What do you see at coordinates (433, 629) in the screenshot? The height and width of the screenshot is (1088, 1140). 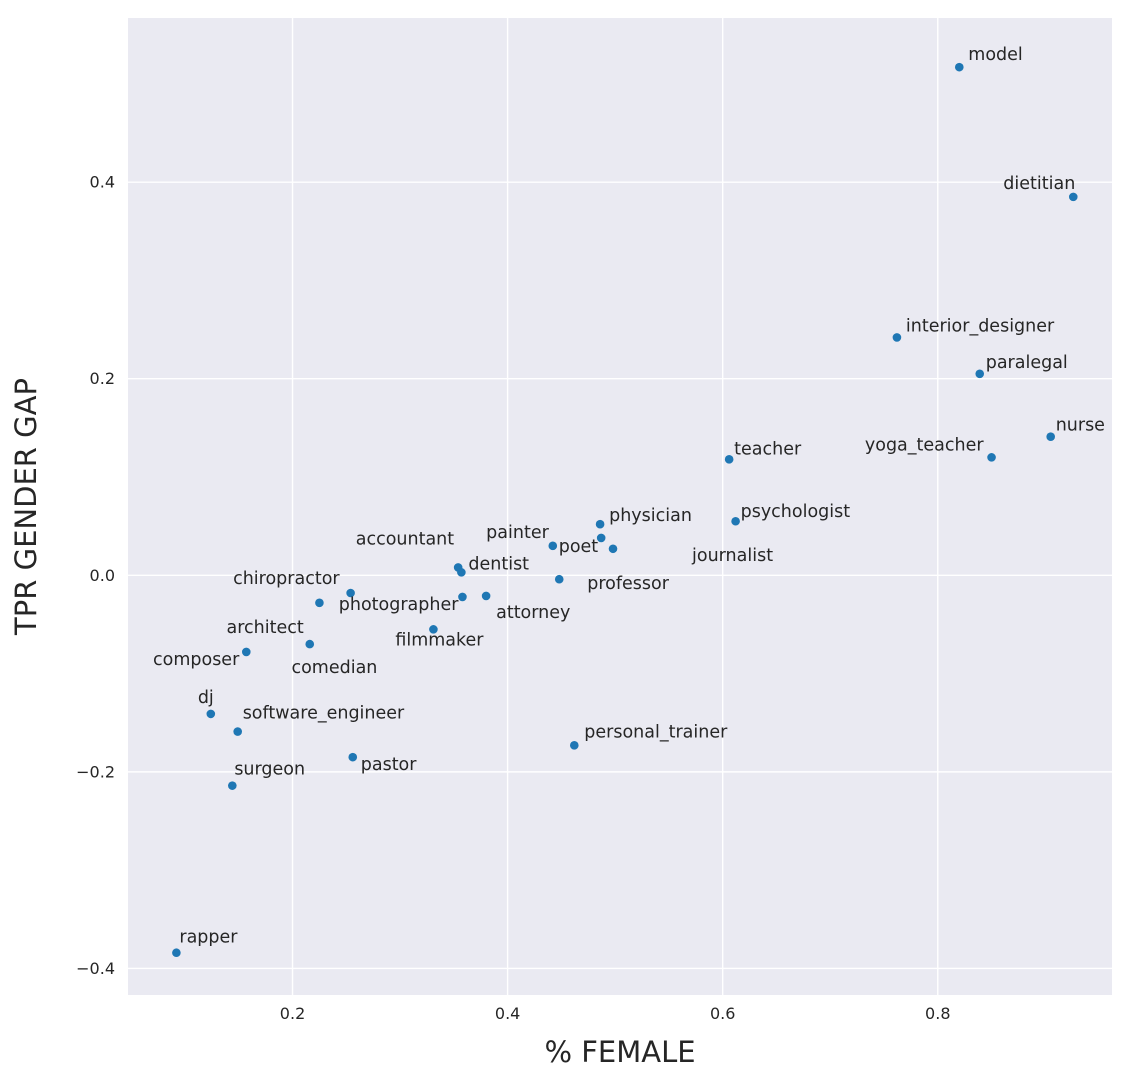 I see `point-filmmaker` at bounding box center [433, 629].